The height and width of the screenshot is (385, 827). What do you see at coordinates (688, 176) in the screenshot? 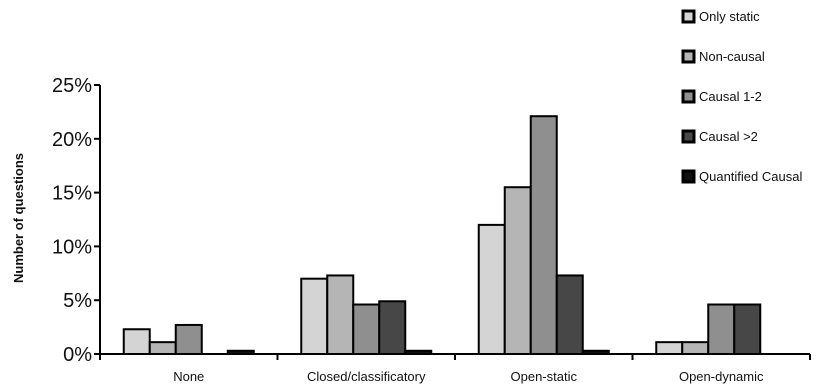
I see `legend-swatch-quantified-causal` at bounding box center [688, 176].